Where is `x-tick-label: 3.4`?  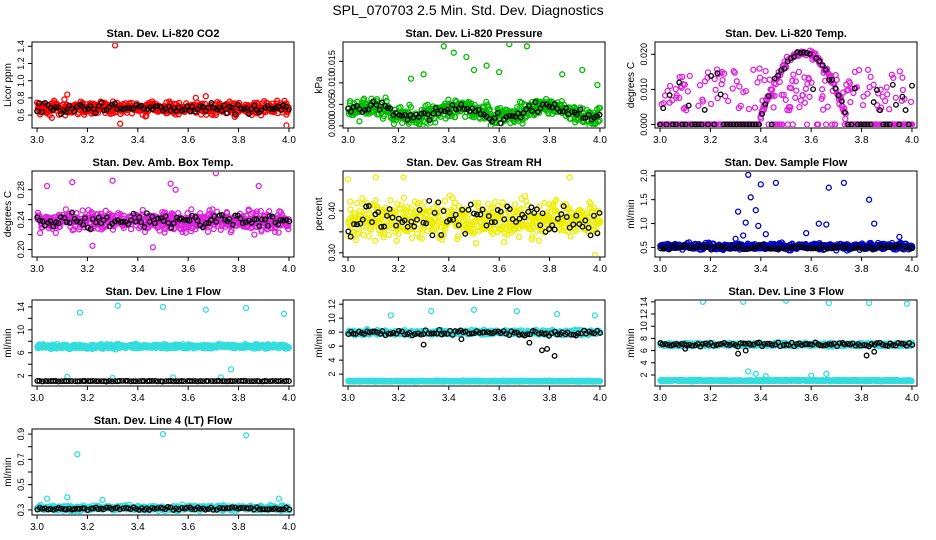
x-tick-label: 3.4 is located at coordinates (449, 269).